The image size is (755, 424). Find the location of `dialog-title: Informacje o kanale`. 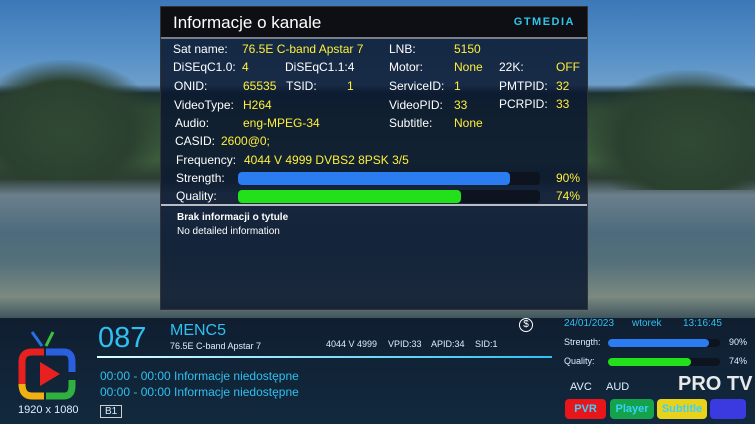

dialog-title: Informacje o kanale is located at coordinates (247, 22).